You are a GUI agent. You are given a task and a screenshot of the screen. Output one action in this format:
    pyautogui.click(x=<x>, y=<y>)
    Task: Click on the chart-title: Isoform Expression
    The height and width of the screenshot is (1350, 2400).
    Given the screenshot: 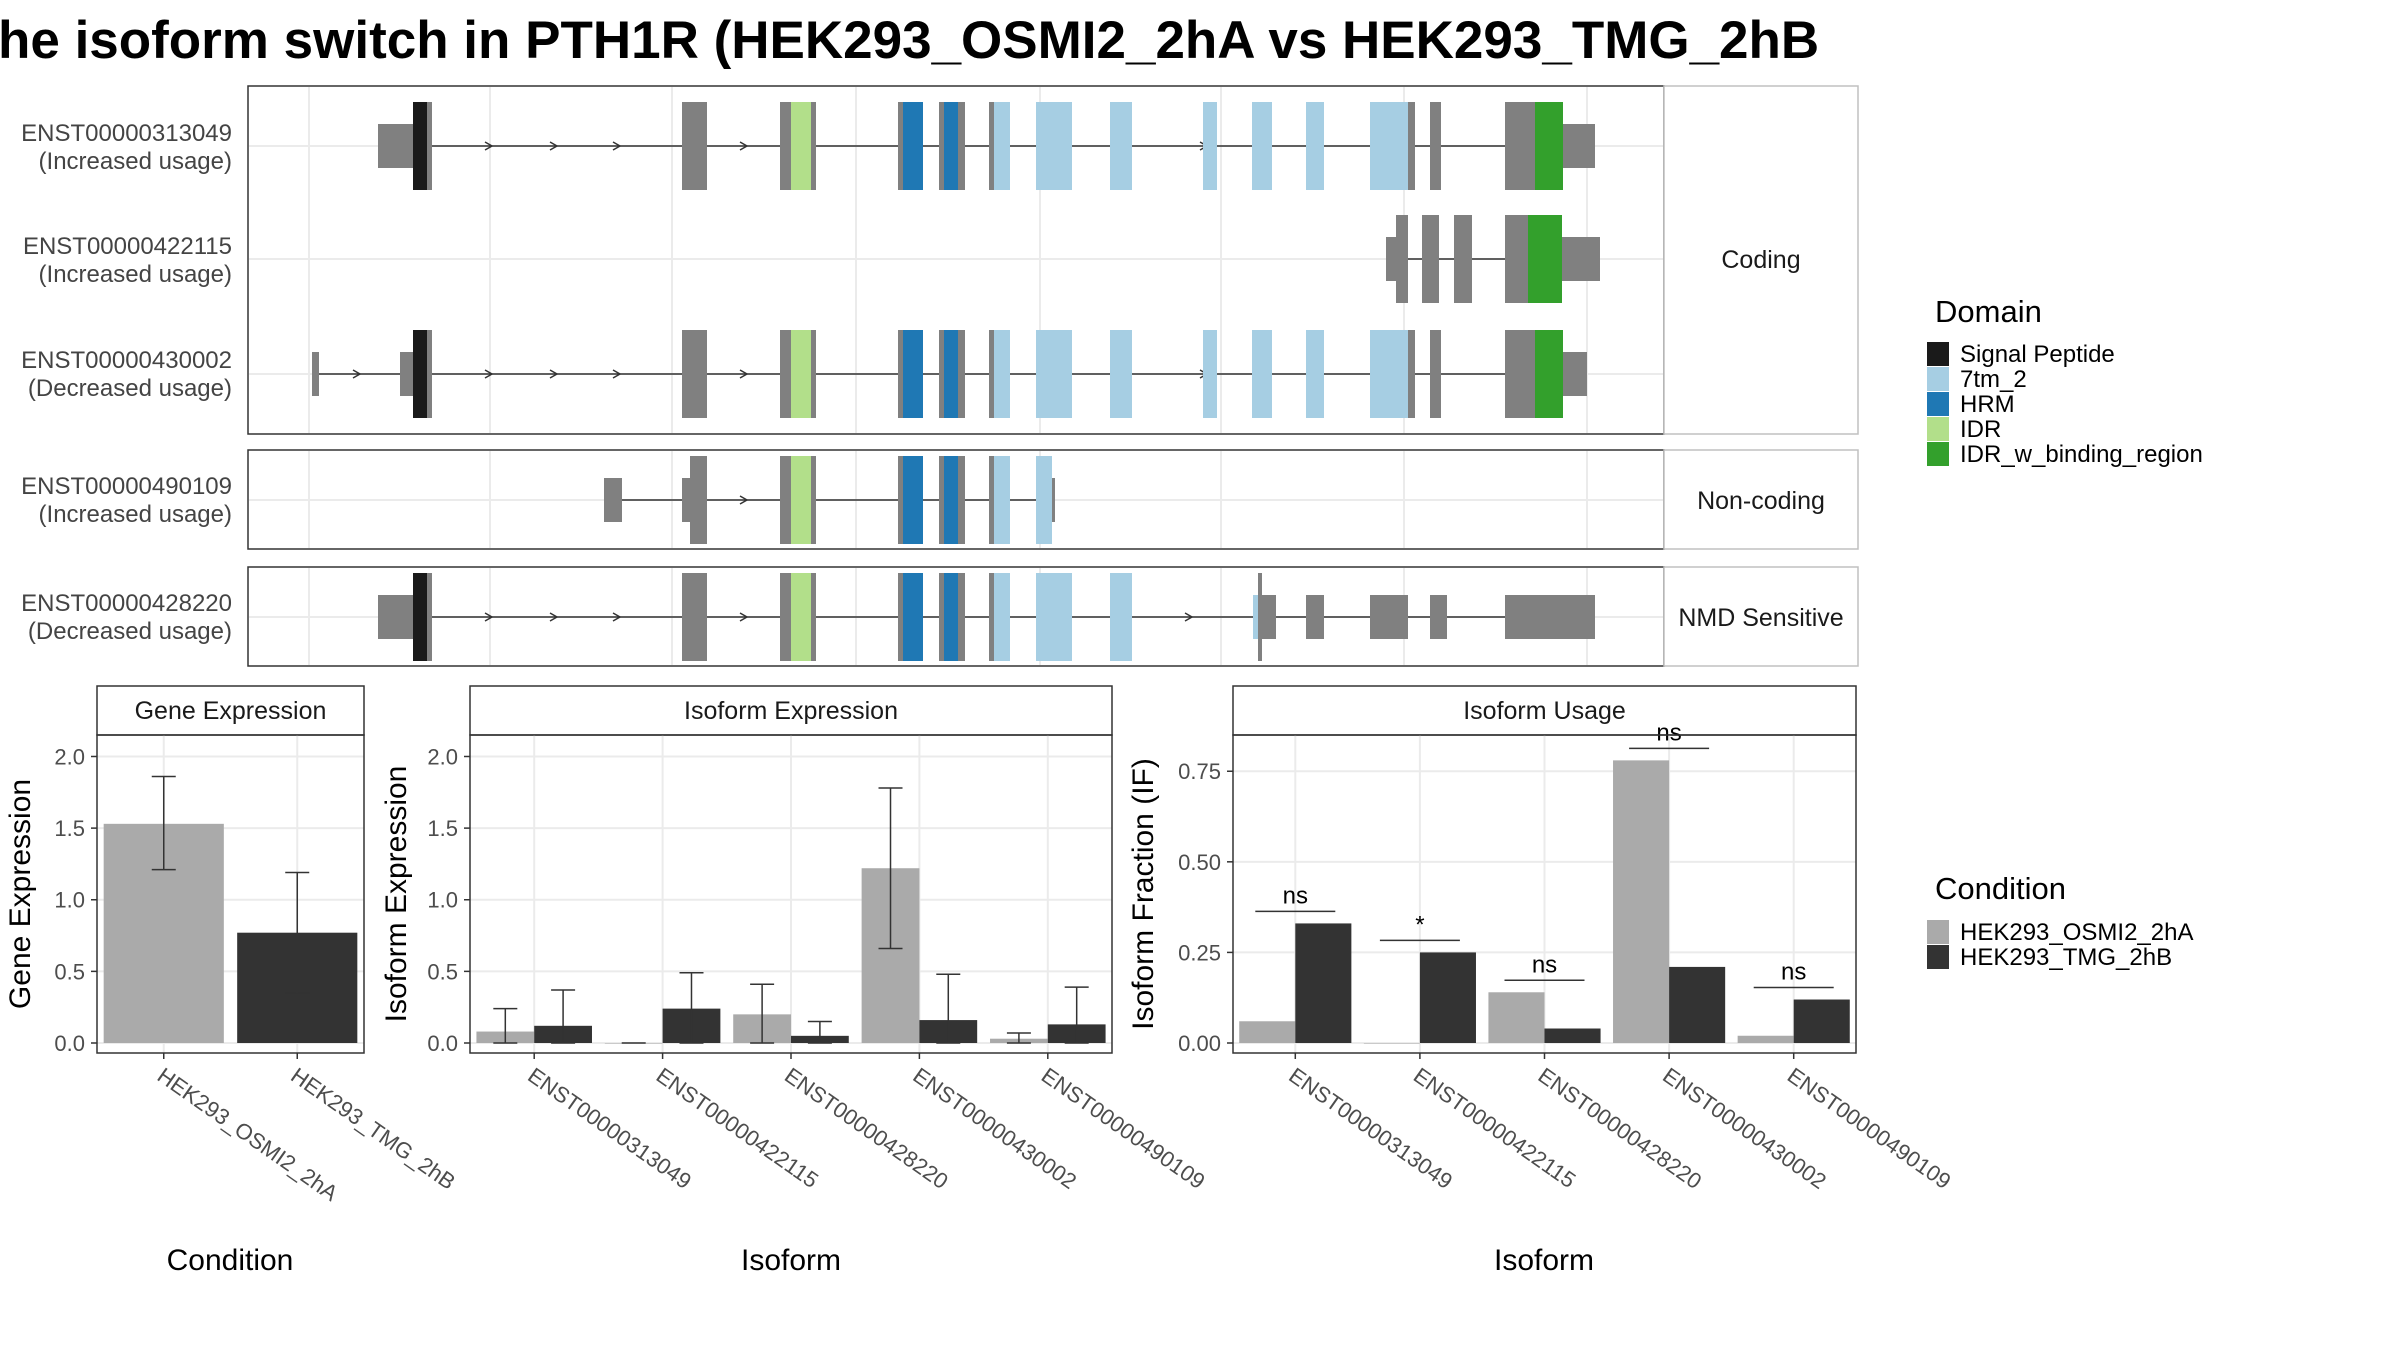 What is the action you would take?
    pyautogui.click(x=791, y=711)
    